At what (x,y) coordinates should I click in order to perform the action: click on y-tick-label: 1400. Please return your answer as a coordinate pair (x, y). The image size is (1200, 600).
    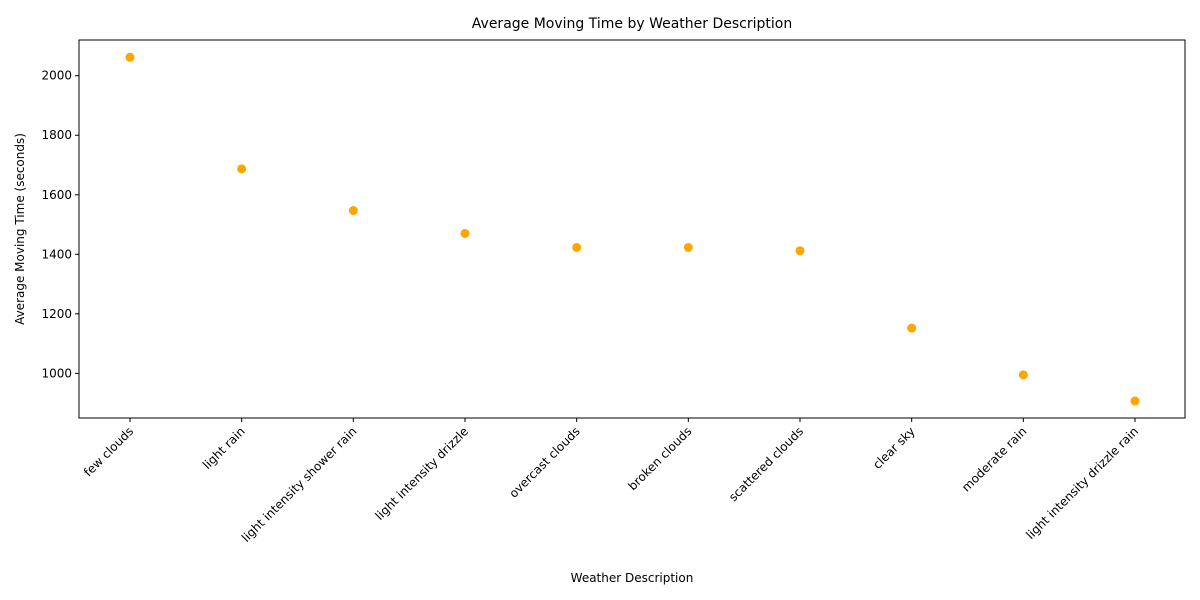
    Looking at the image, I should click on (56, 254).